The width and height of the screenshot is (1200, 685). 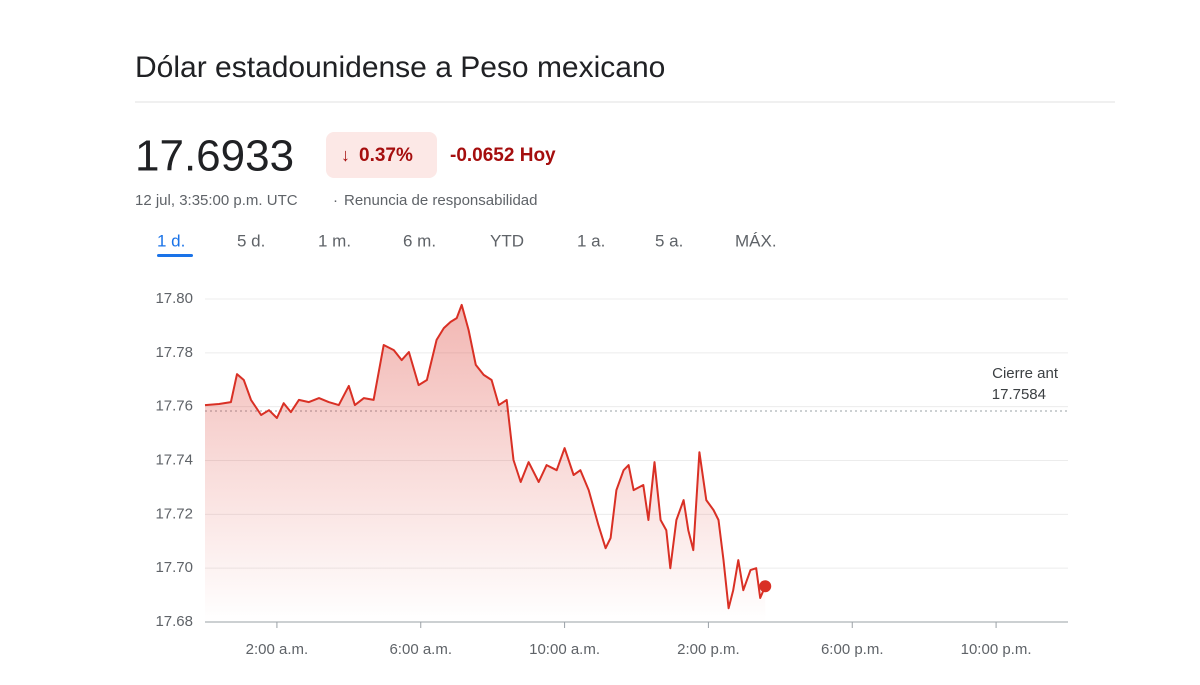 What do you see at coordinates (334, 240) in the screenshot?
I see `range-tab: 1 m.` at bounding box center [334, 240].